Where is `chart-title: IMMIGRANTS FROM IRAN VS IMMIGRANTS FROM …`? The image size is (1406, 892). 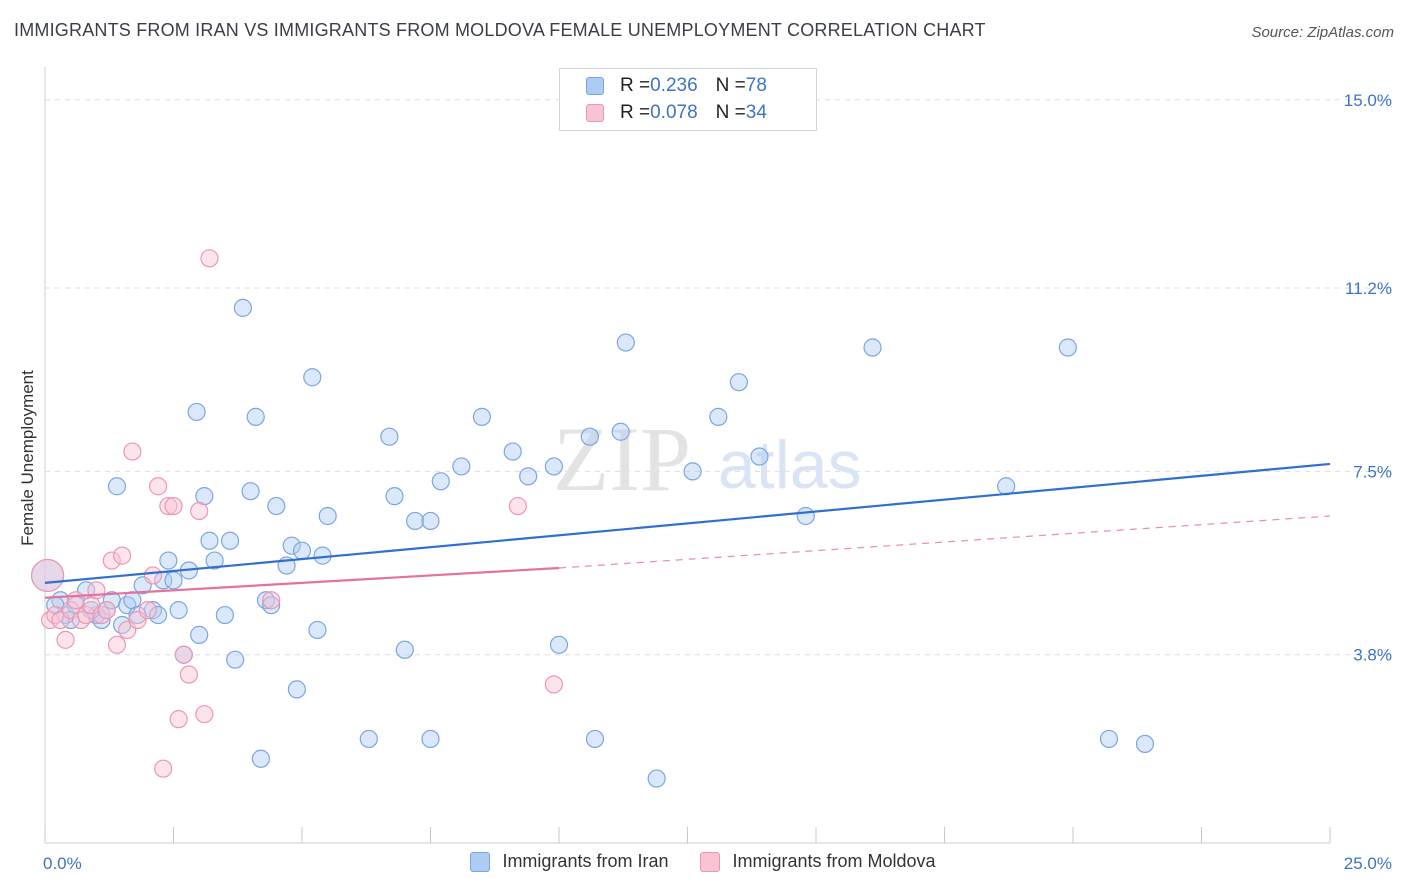 chart-title: IMMIGRANTS FROM IRAN VS IMMIGRANTS FROM … is located at coordinates (500, 30).